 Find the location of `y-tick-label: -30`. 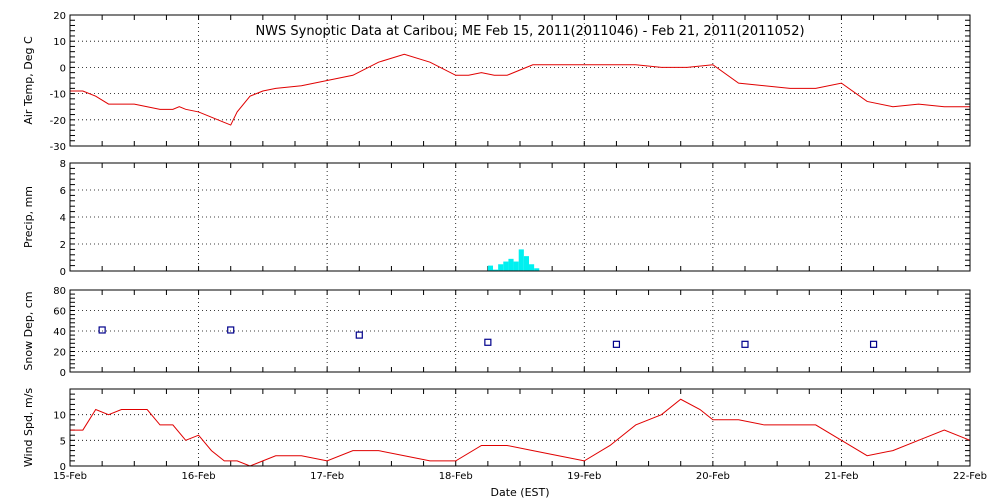

y-tick-label: -30 is located at coordinates (58, 147).